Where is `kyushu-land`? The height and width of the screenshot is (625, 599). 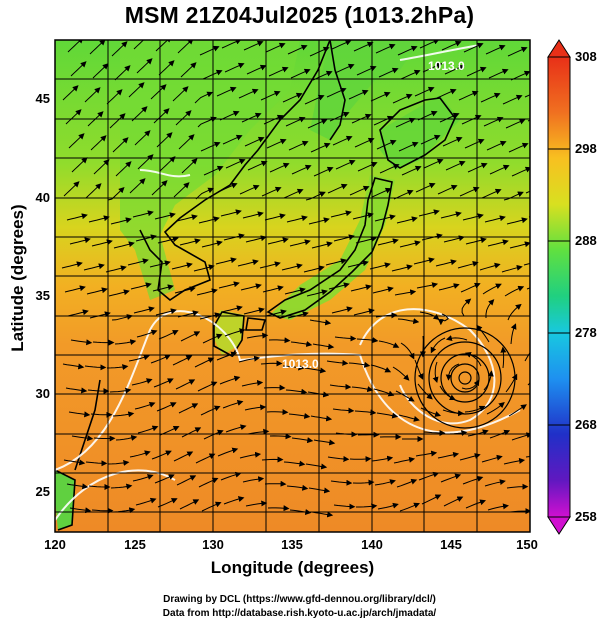
kyushu-land is located at coordinates (228, 332).